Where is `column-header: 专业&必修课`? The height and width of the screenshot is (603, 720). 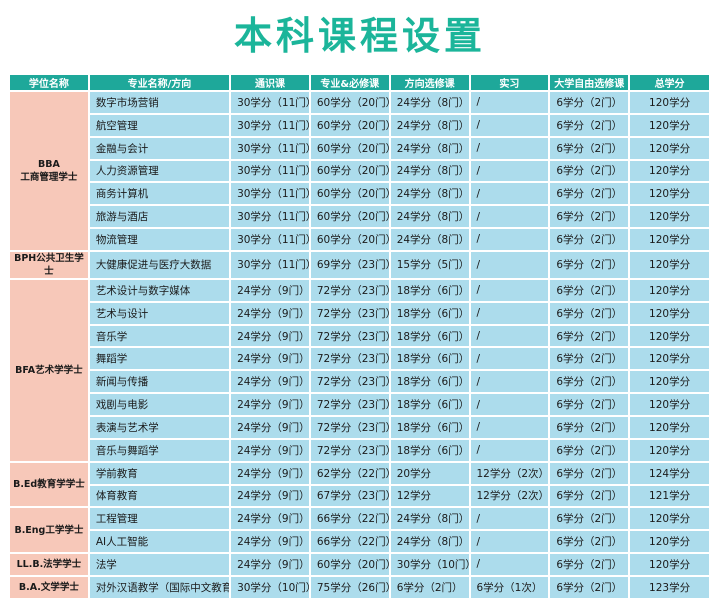 column-header: 专业&必修课 is located at coordinates (349, 82).